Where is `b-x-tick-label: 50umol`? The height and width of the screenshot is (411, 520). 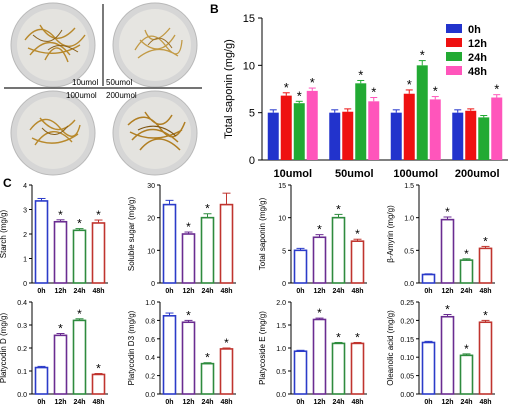 b-x-tick-label: 50umol is located at coordinates (354, 174).